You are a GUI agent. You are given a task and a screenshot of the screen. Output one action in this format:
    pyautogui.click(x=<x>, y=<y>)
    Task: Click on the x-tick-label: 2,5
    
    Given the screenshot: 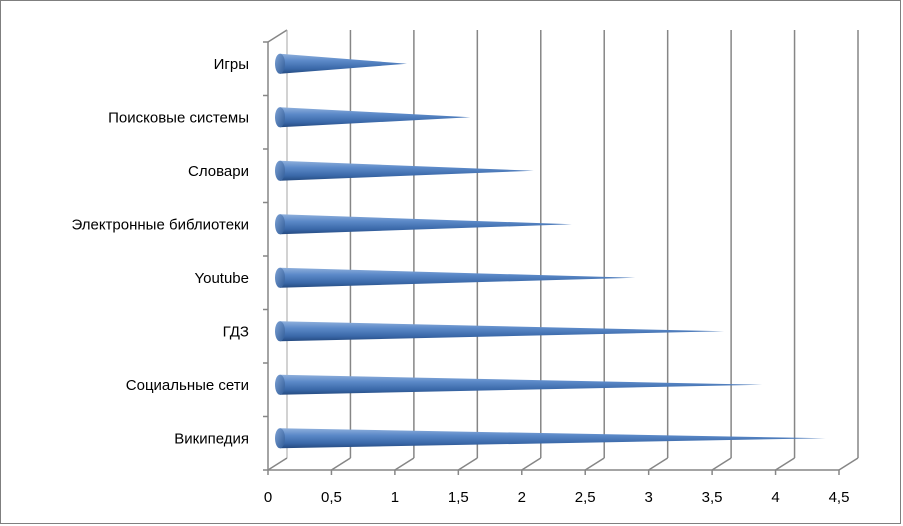 What is the action you would take?
    pyautogui.click(x=585, y=497)
    